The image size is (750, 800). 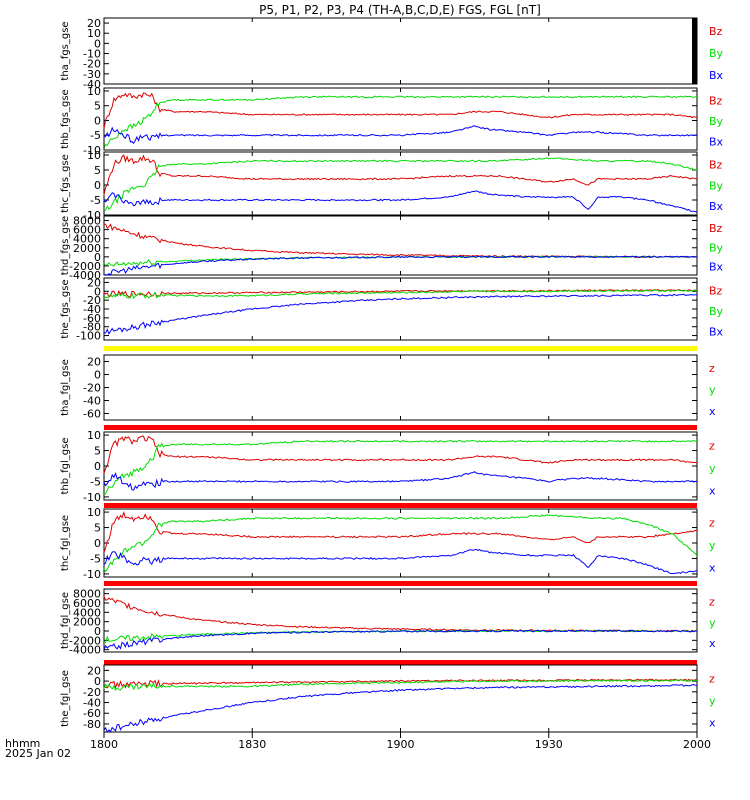 I want to click on y-axis-label: thb_fgl_gse, so click(x=65, y=466).